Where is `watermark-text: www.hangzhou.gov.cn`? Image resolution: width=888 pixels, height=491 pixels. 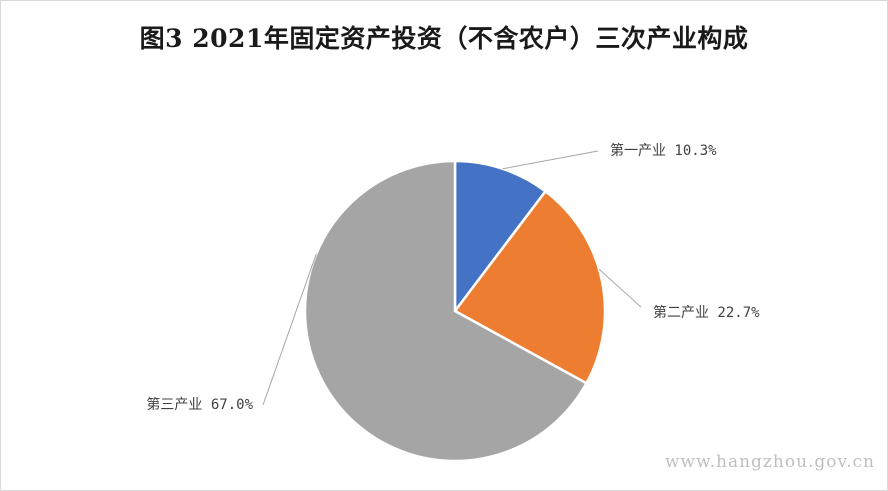 watermark-text: www.hangzhou.gov.cn is located at coordinates (770, 462).